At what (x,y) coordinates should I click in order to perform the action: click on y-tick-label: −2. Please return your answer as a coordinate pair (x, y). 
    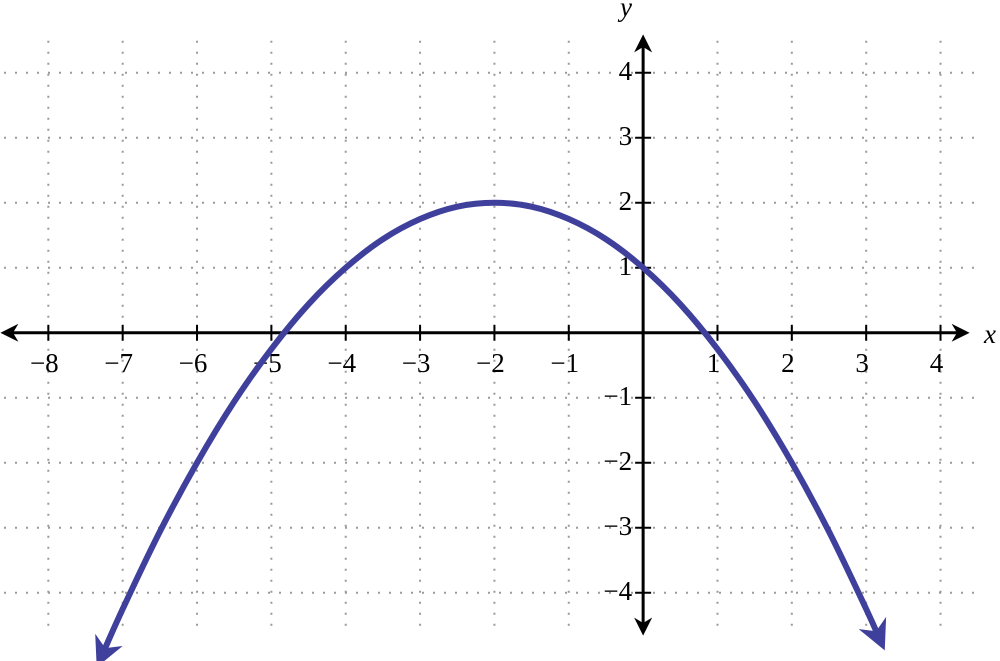
    Looking at the image, I should click on (617, 461).